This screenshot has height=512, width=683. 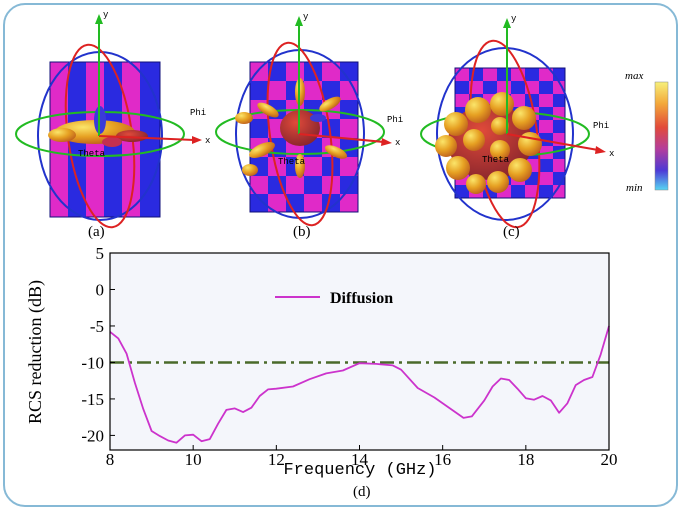 What do you see at coordinates (302, 232) in the screenshot?
I see `panel-caption: (b)` at bounding box center [302, 232].